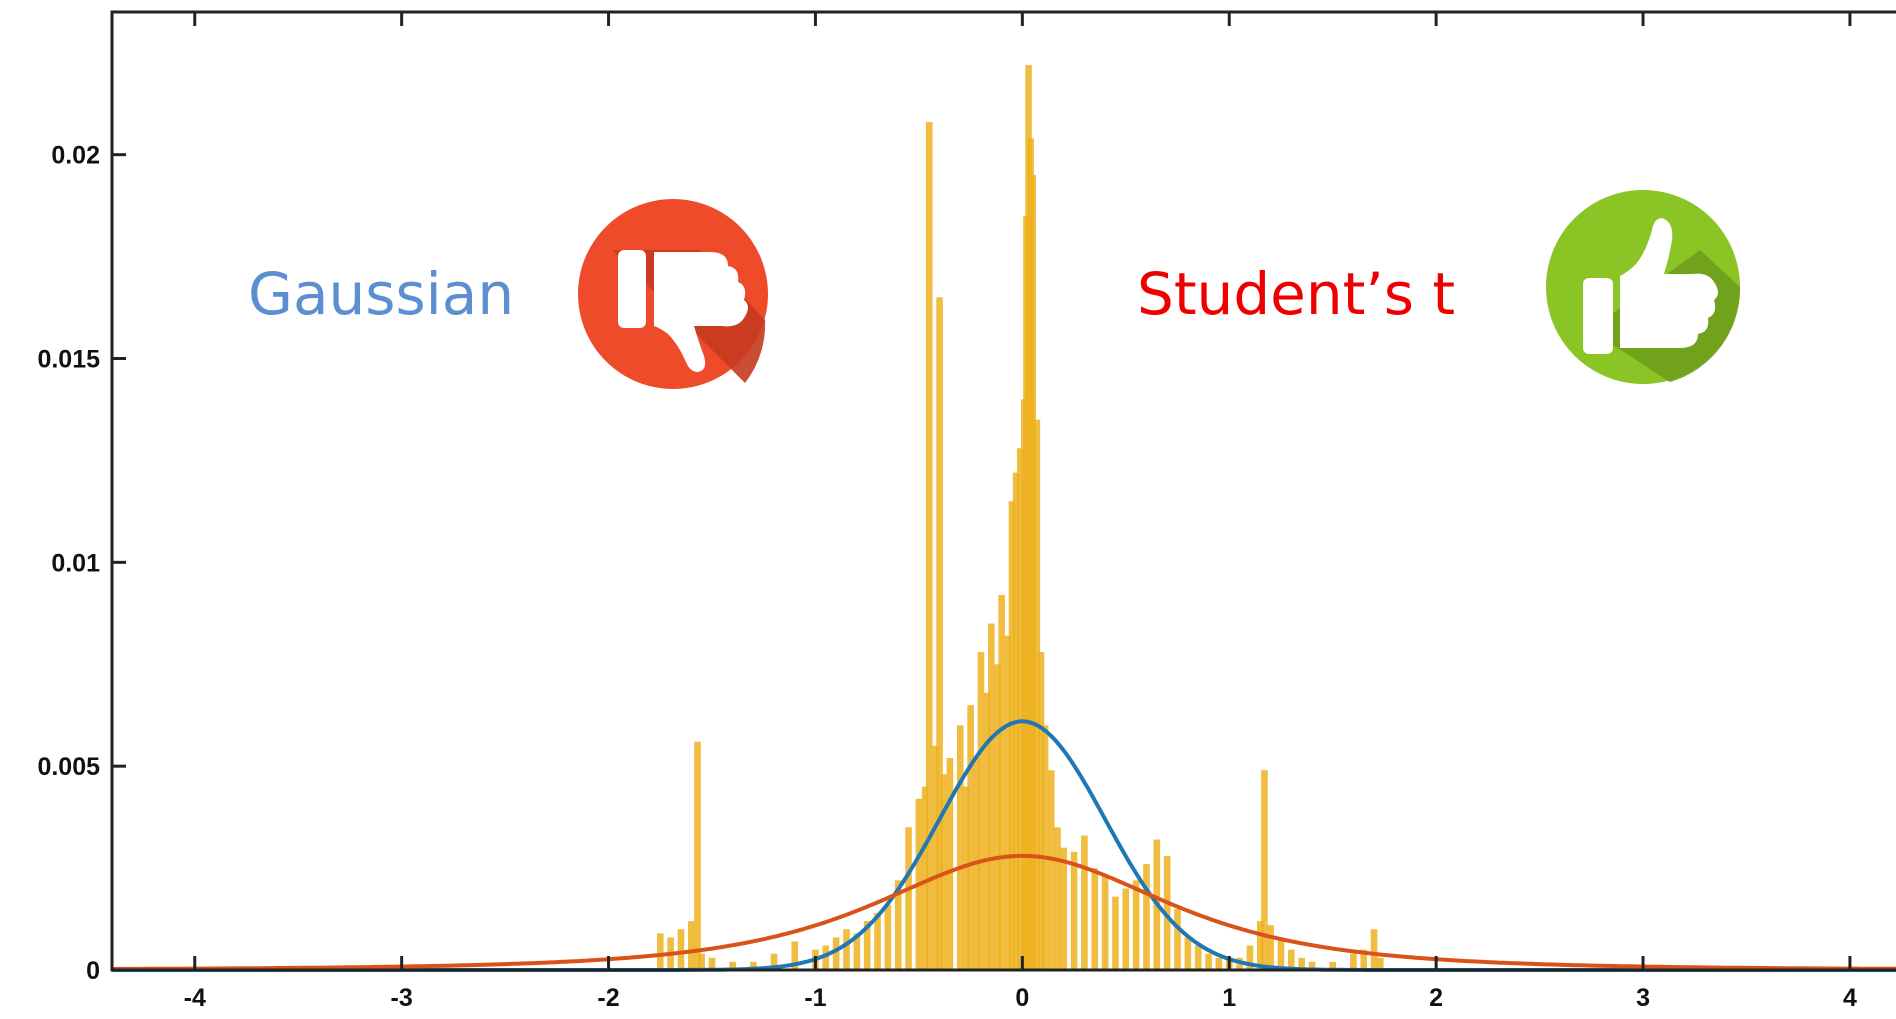 The image size is (1896, 1019). I want to click on x-tick-label: 0, so click(1022, 998).